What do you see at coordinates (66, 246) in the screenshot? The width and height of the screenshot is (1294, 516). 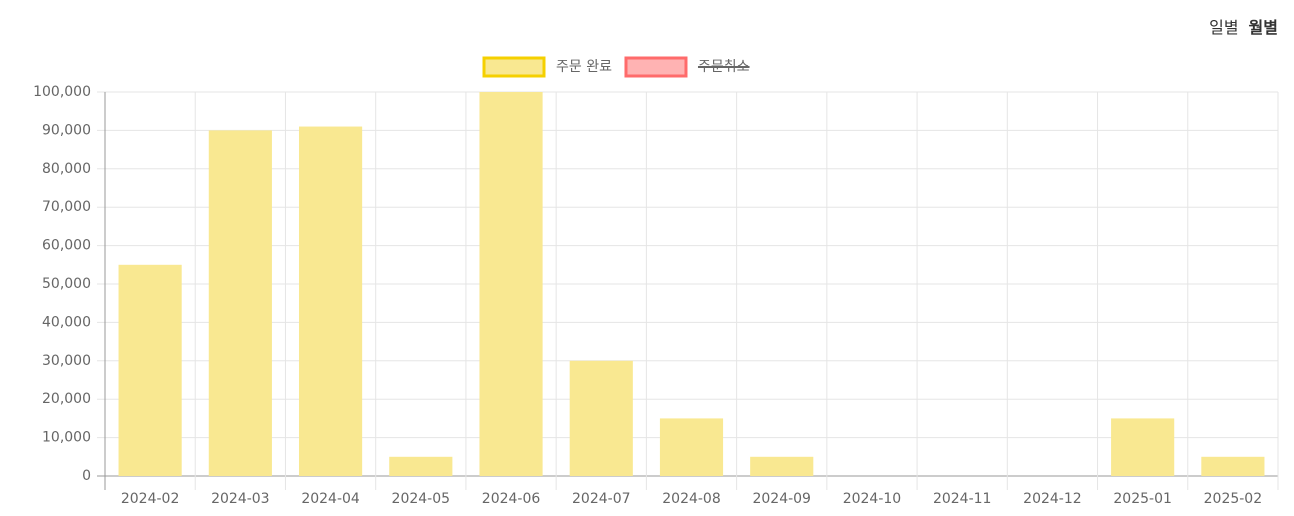 I see `y-tick-label: 60,000` at bounding box center [66, 246].